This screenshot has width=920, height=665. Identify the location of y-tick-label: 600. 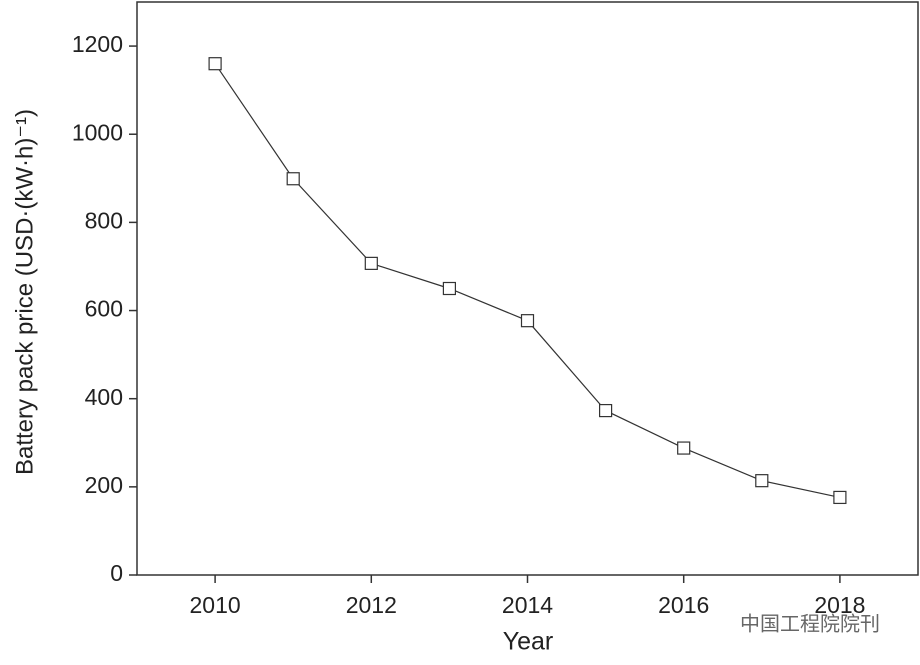
(104, 309).